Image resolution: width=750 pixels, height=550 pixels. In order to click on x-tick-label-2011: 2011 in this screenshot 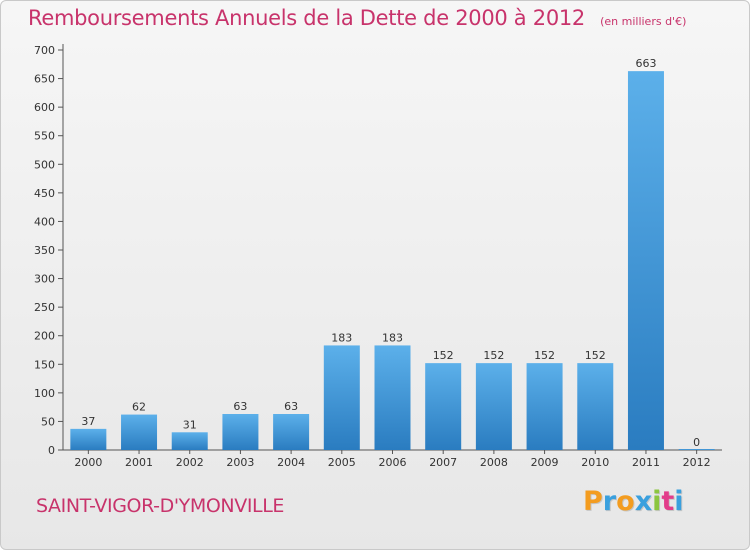, I will do `click(646, 462)`.